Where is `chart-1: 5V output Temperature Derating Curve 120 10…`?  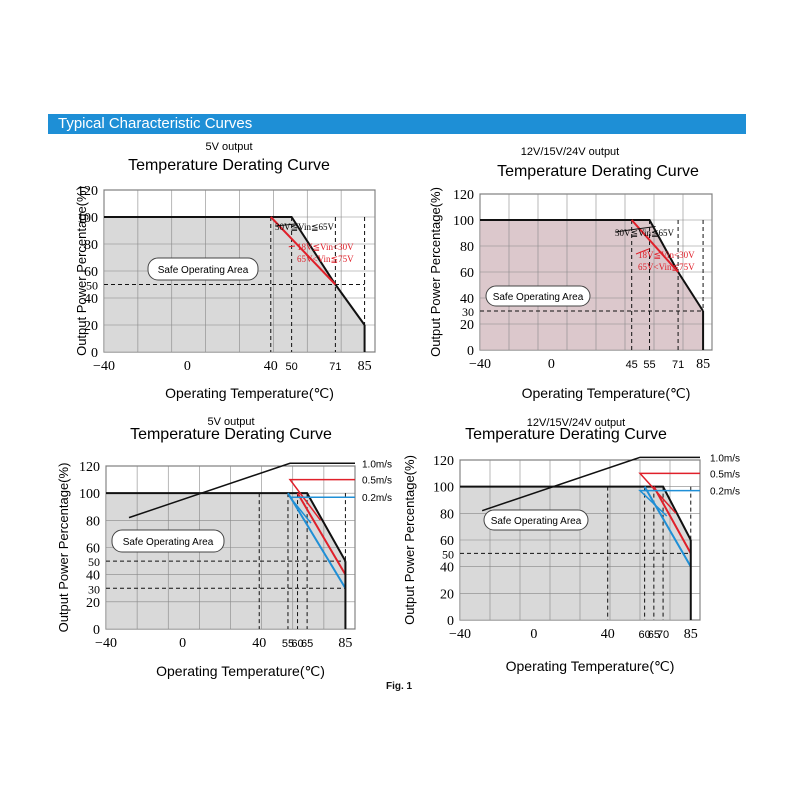
chart-1: 5V output Temperature Derating Curve 120 10… is located at coordinates (225, 271).